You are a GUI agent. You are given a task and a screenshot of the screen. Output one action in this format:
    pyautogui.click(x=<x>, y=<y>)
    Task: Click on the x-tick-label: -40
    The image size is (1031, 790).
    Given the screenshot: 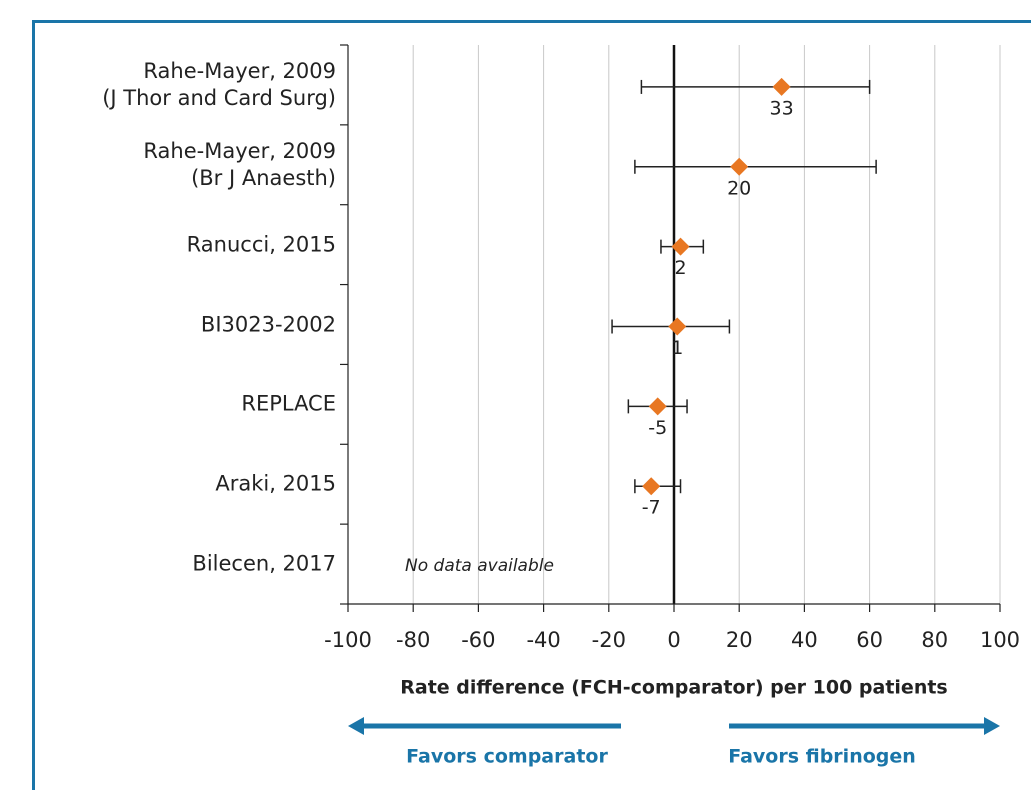 What is the action you would take?
    pyautogui.click(x=543, y=640)
    